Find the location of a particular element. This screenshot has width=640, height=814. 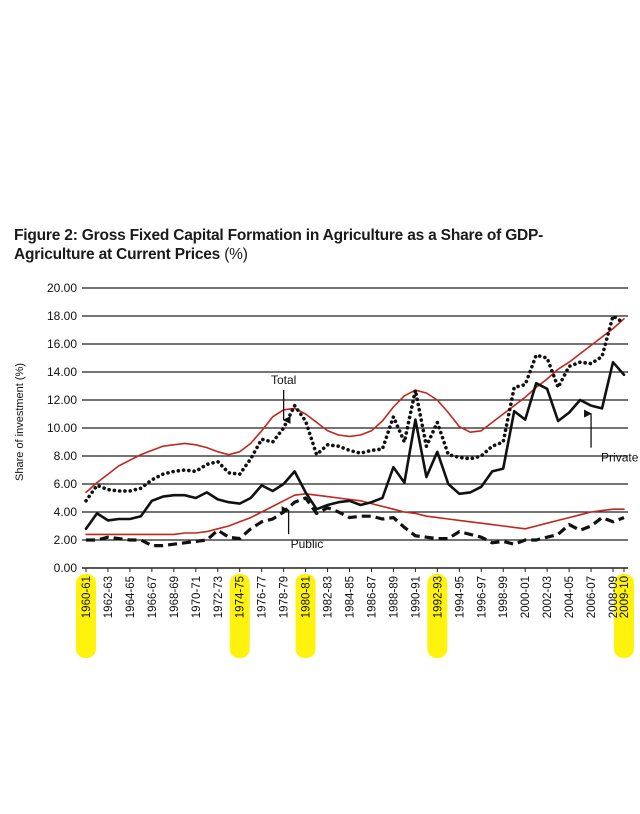

y-tick-label: 8.00 is located at coordinates (66, 456).